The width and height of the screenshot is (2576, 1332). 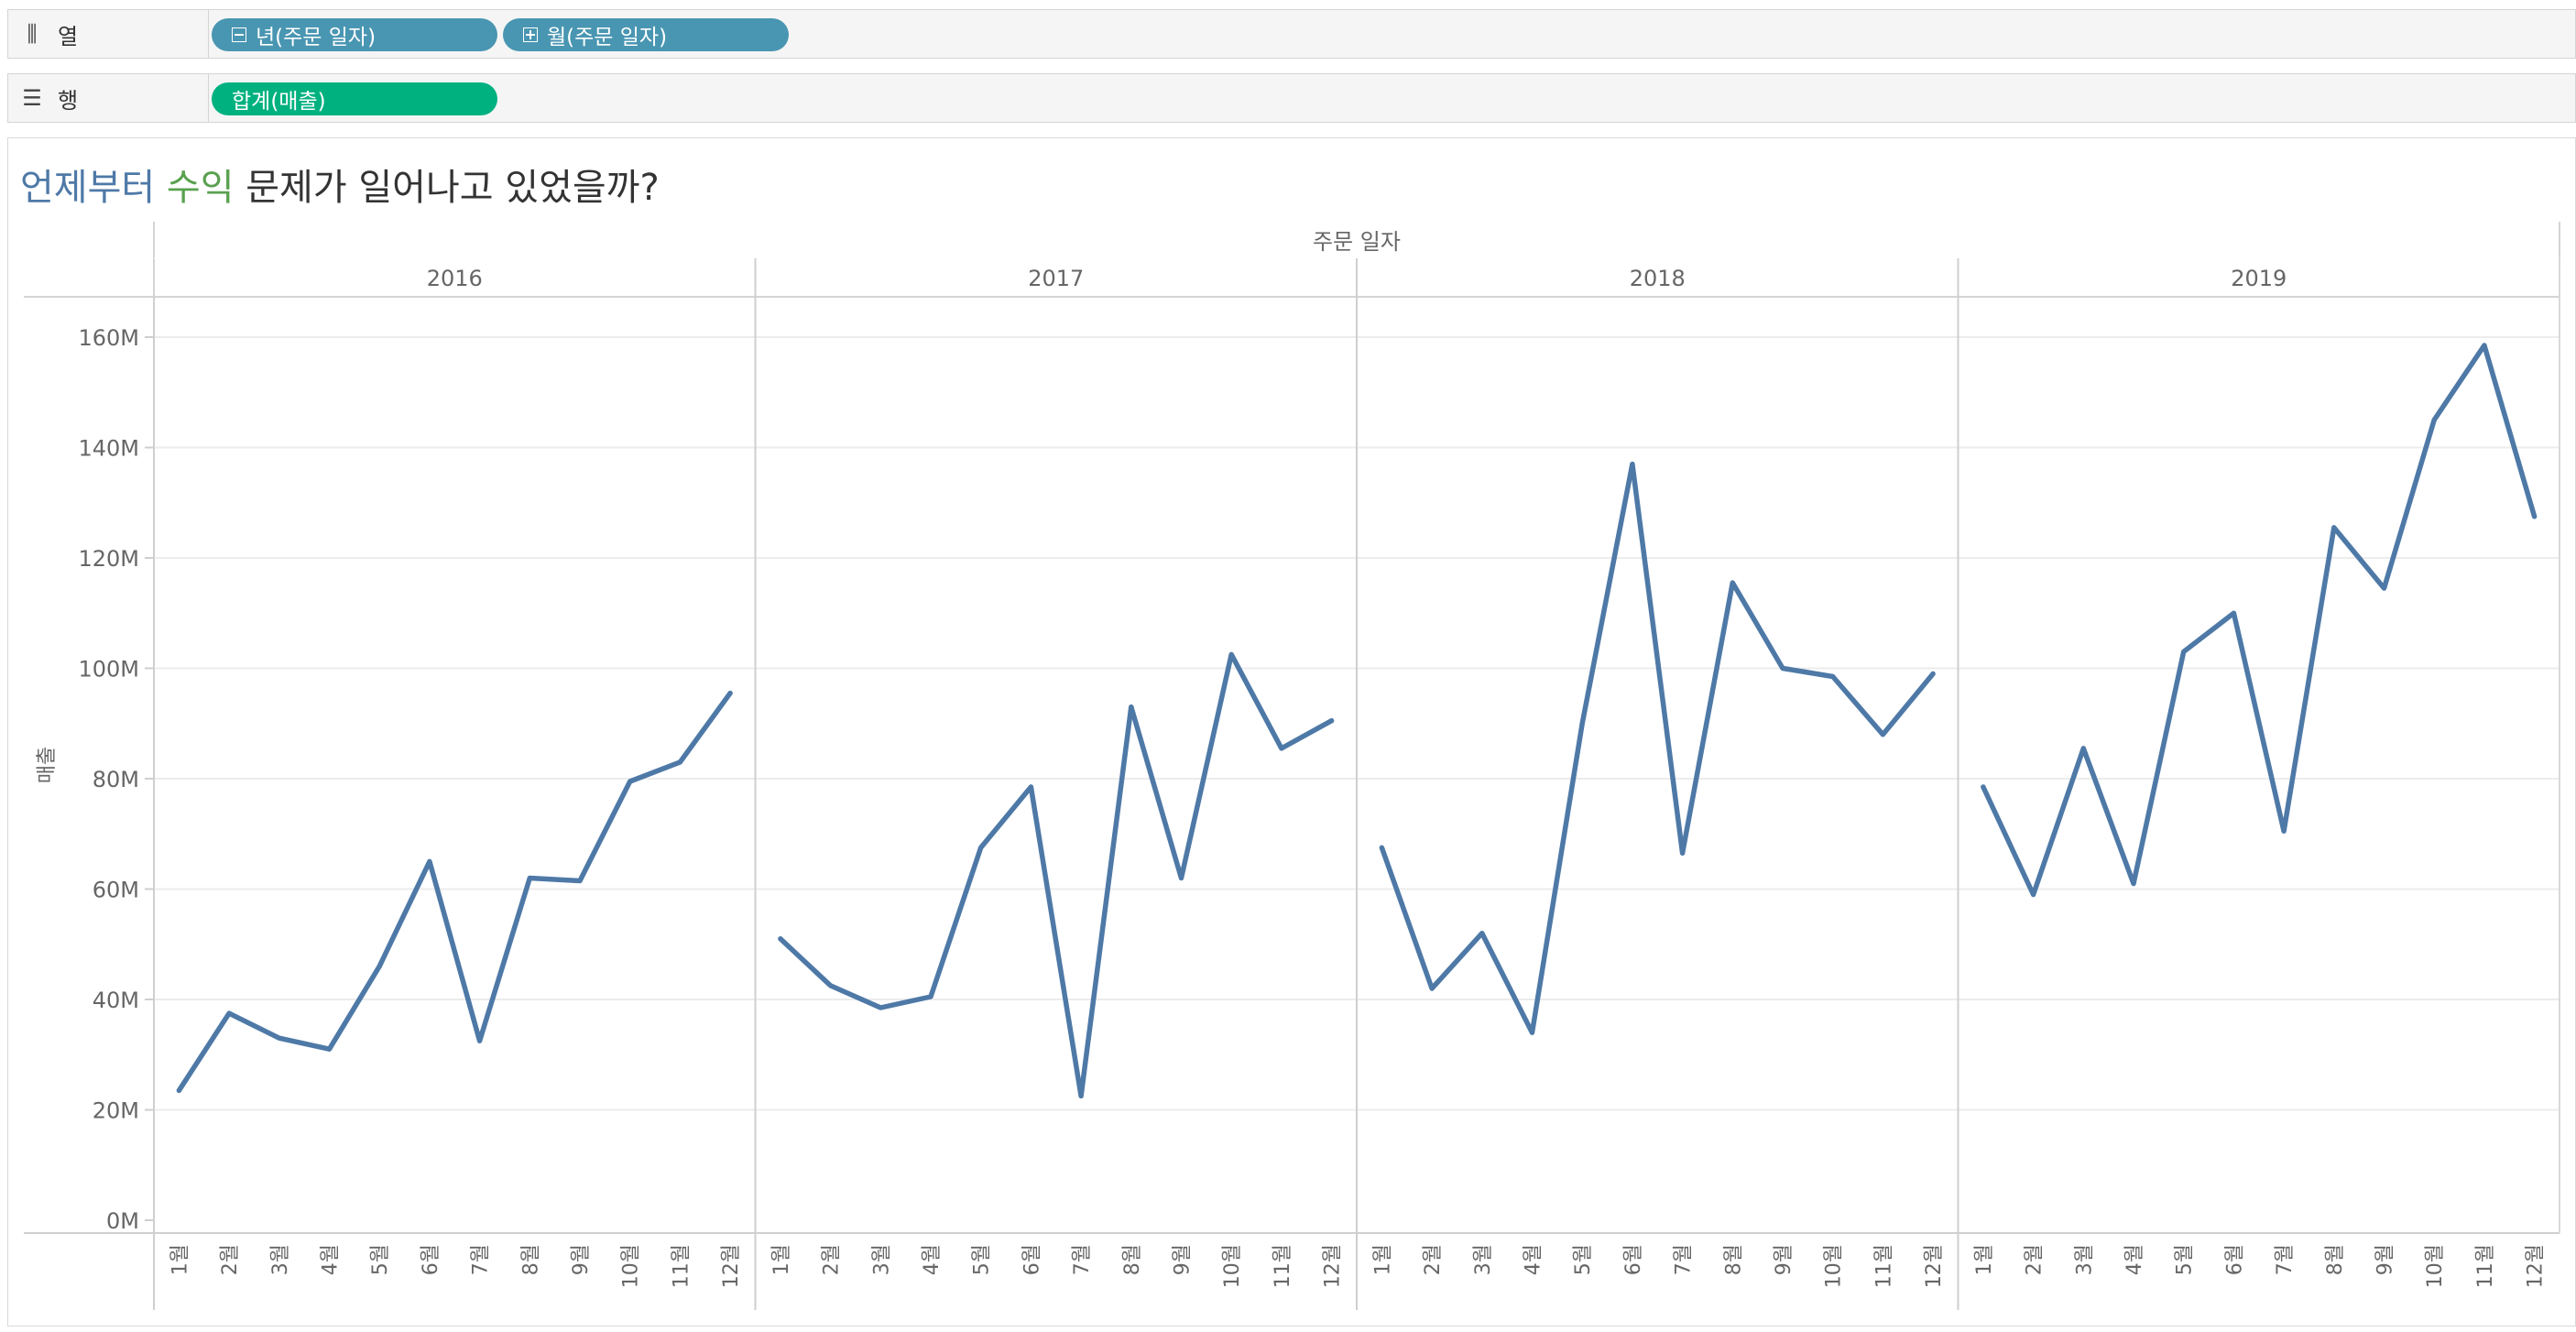 What do you see at coordinates (455, 279) in the screenshot?
I see `year-header-2016: 2016` at bounding box center [455, 279].